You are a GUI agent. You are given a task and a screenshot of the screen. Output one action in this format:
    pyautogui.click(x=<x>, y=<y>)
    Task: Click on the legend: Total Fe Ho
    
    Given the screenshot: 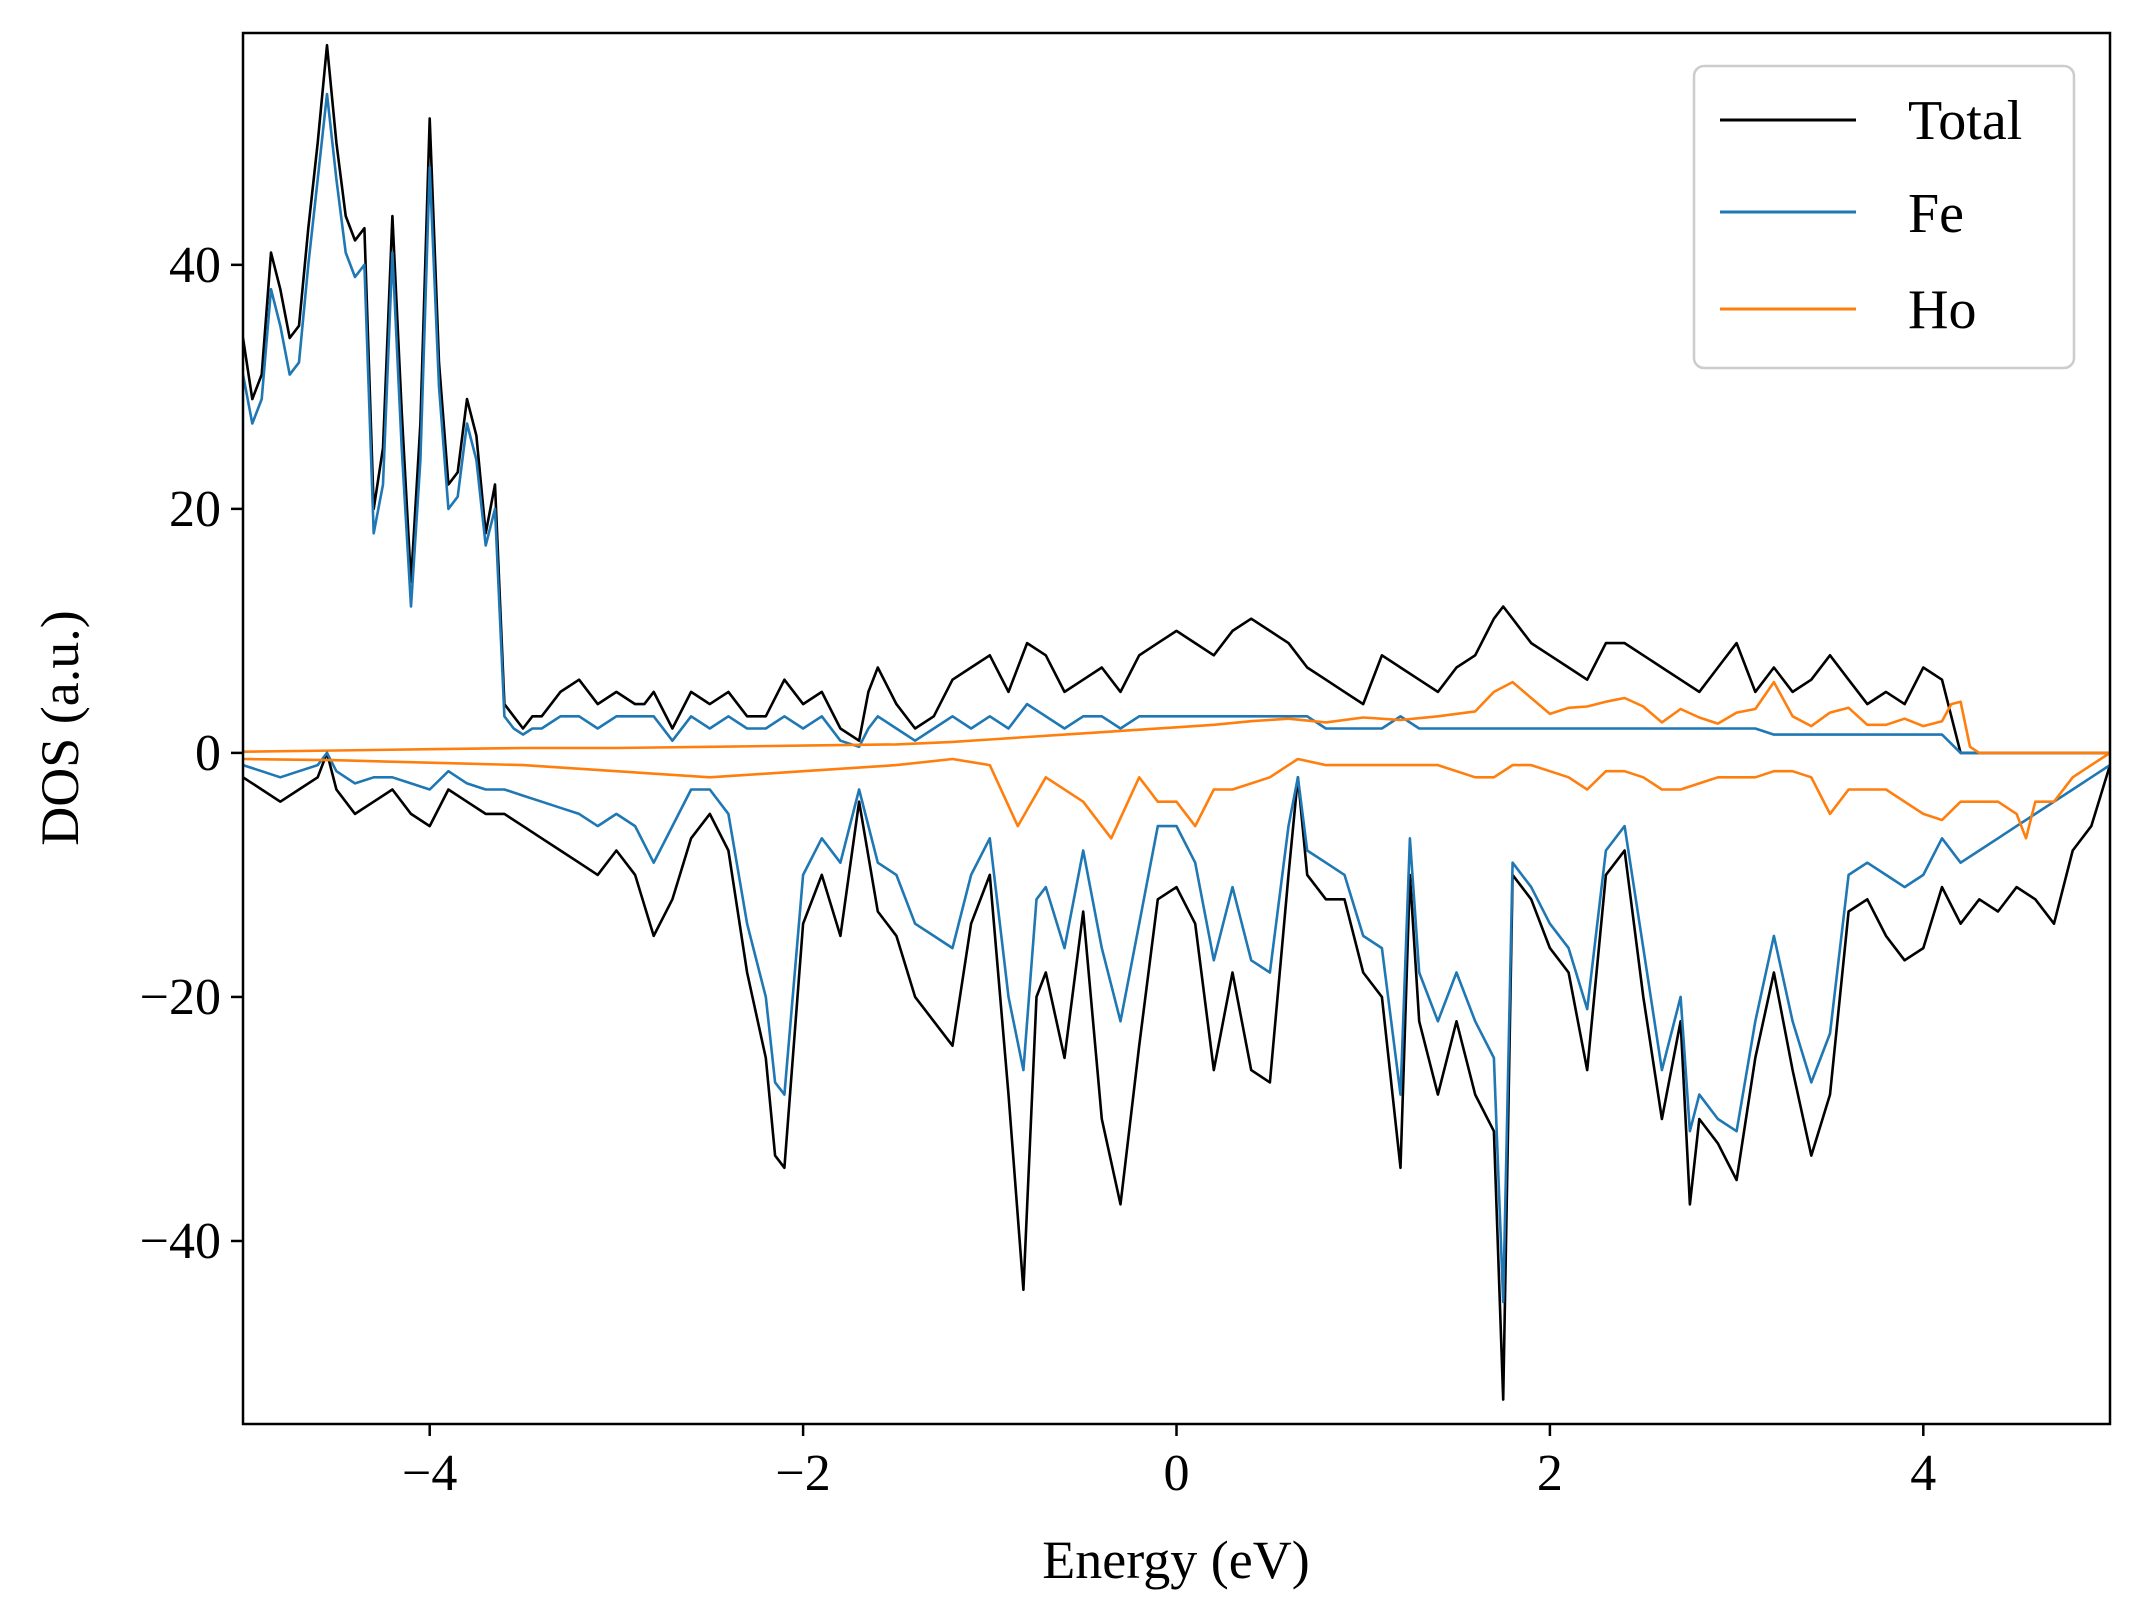 What is the action you would take?
    pyautogui.click(x=1884, y=217)
    